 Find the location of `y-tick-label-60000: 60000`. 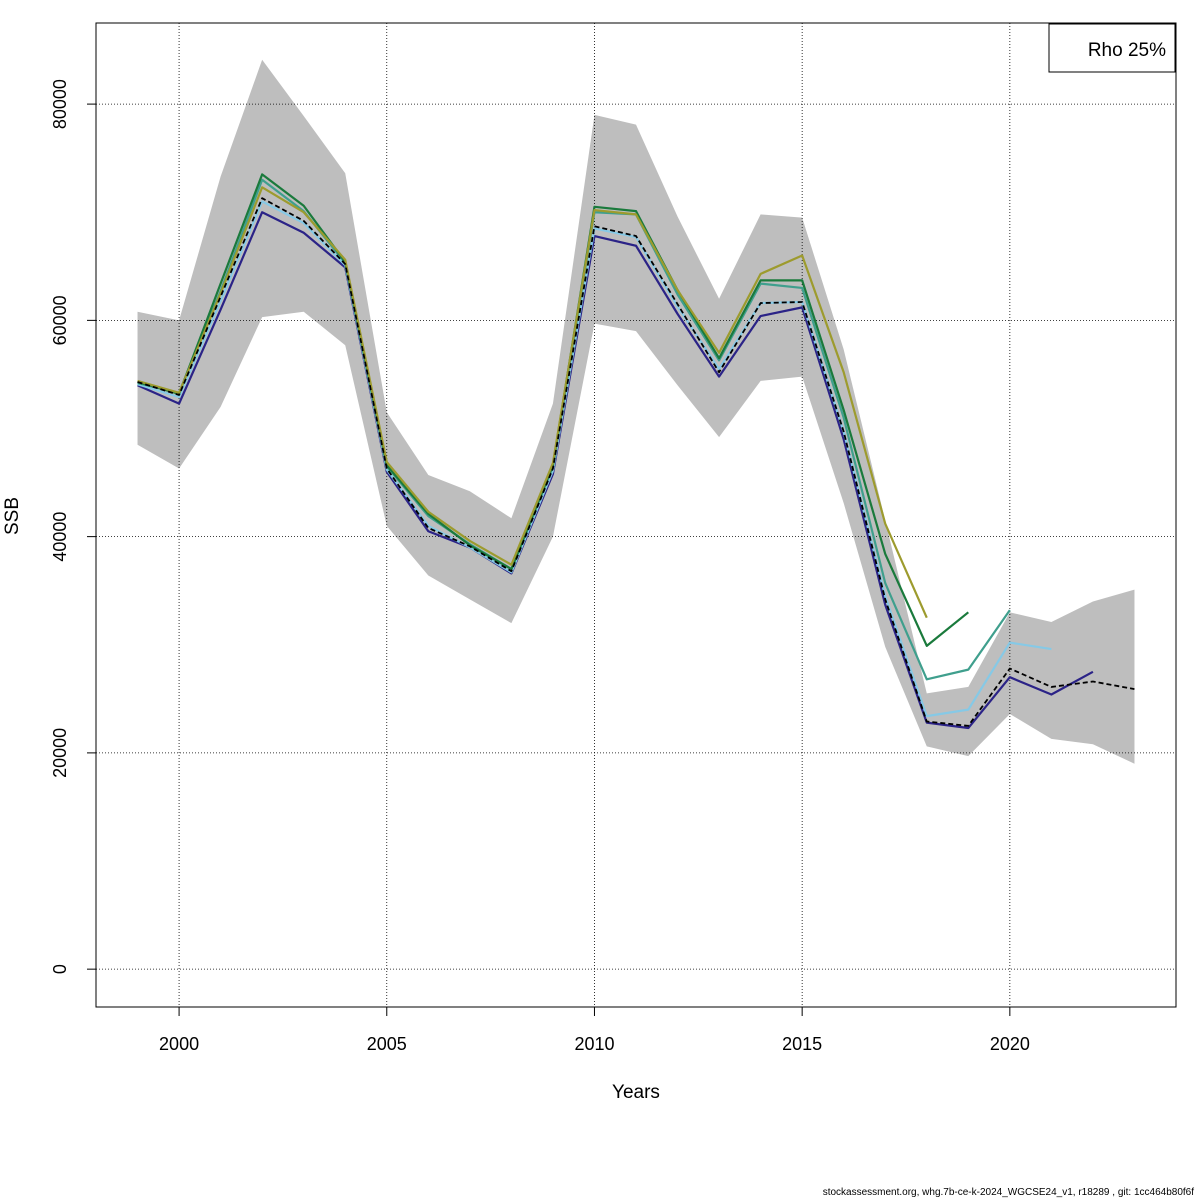

y-tick-label-60000: 60000 is located at coordinates (60, 320).